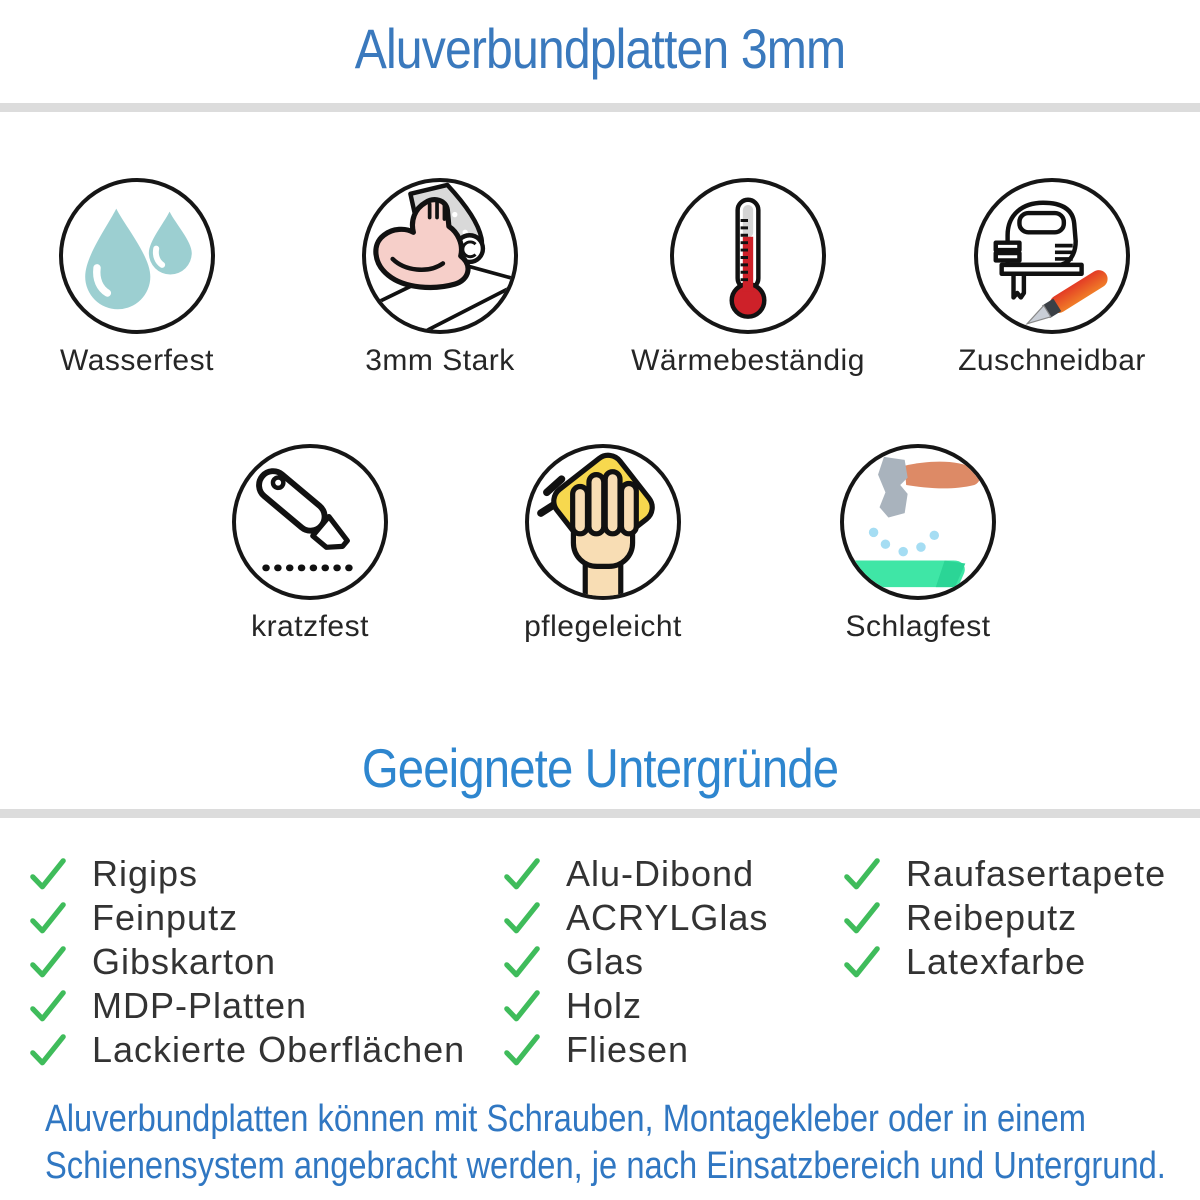 The image size is (1200, 1200). What do you see at coordinates (596, 524) in the screenshot?
I see `hand-wipe-cloth-icon` at bounding box center [596, 524].